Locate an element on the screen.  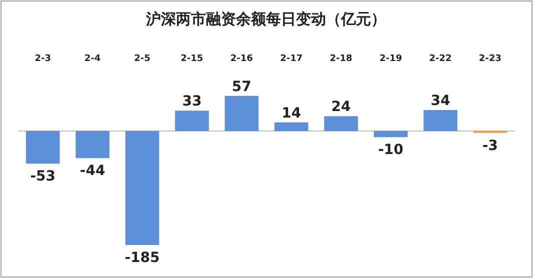
x-tick-label: 2-22 is located at coordinates (440, 59).